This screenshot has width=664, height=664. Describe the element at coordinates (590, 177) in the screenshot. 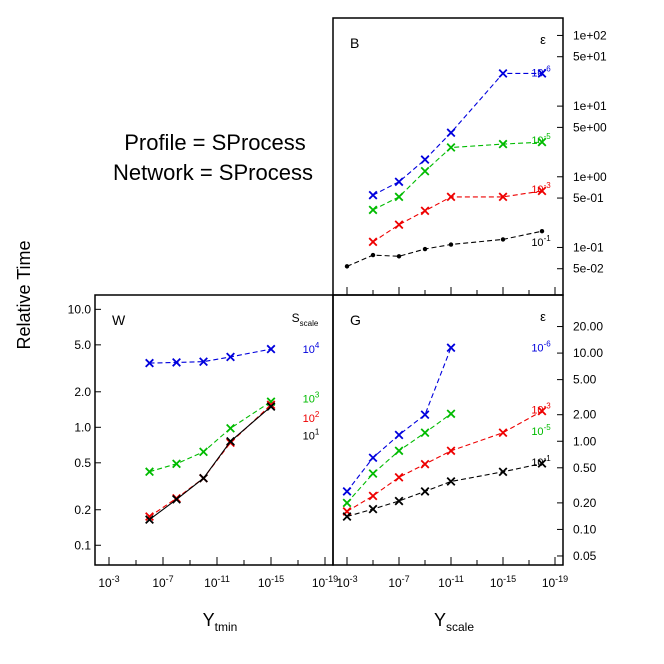

I see `panel-b-ytick-label: 1e+00` at that location.